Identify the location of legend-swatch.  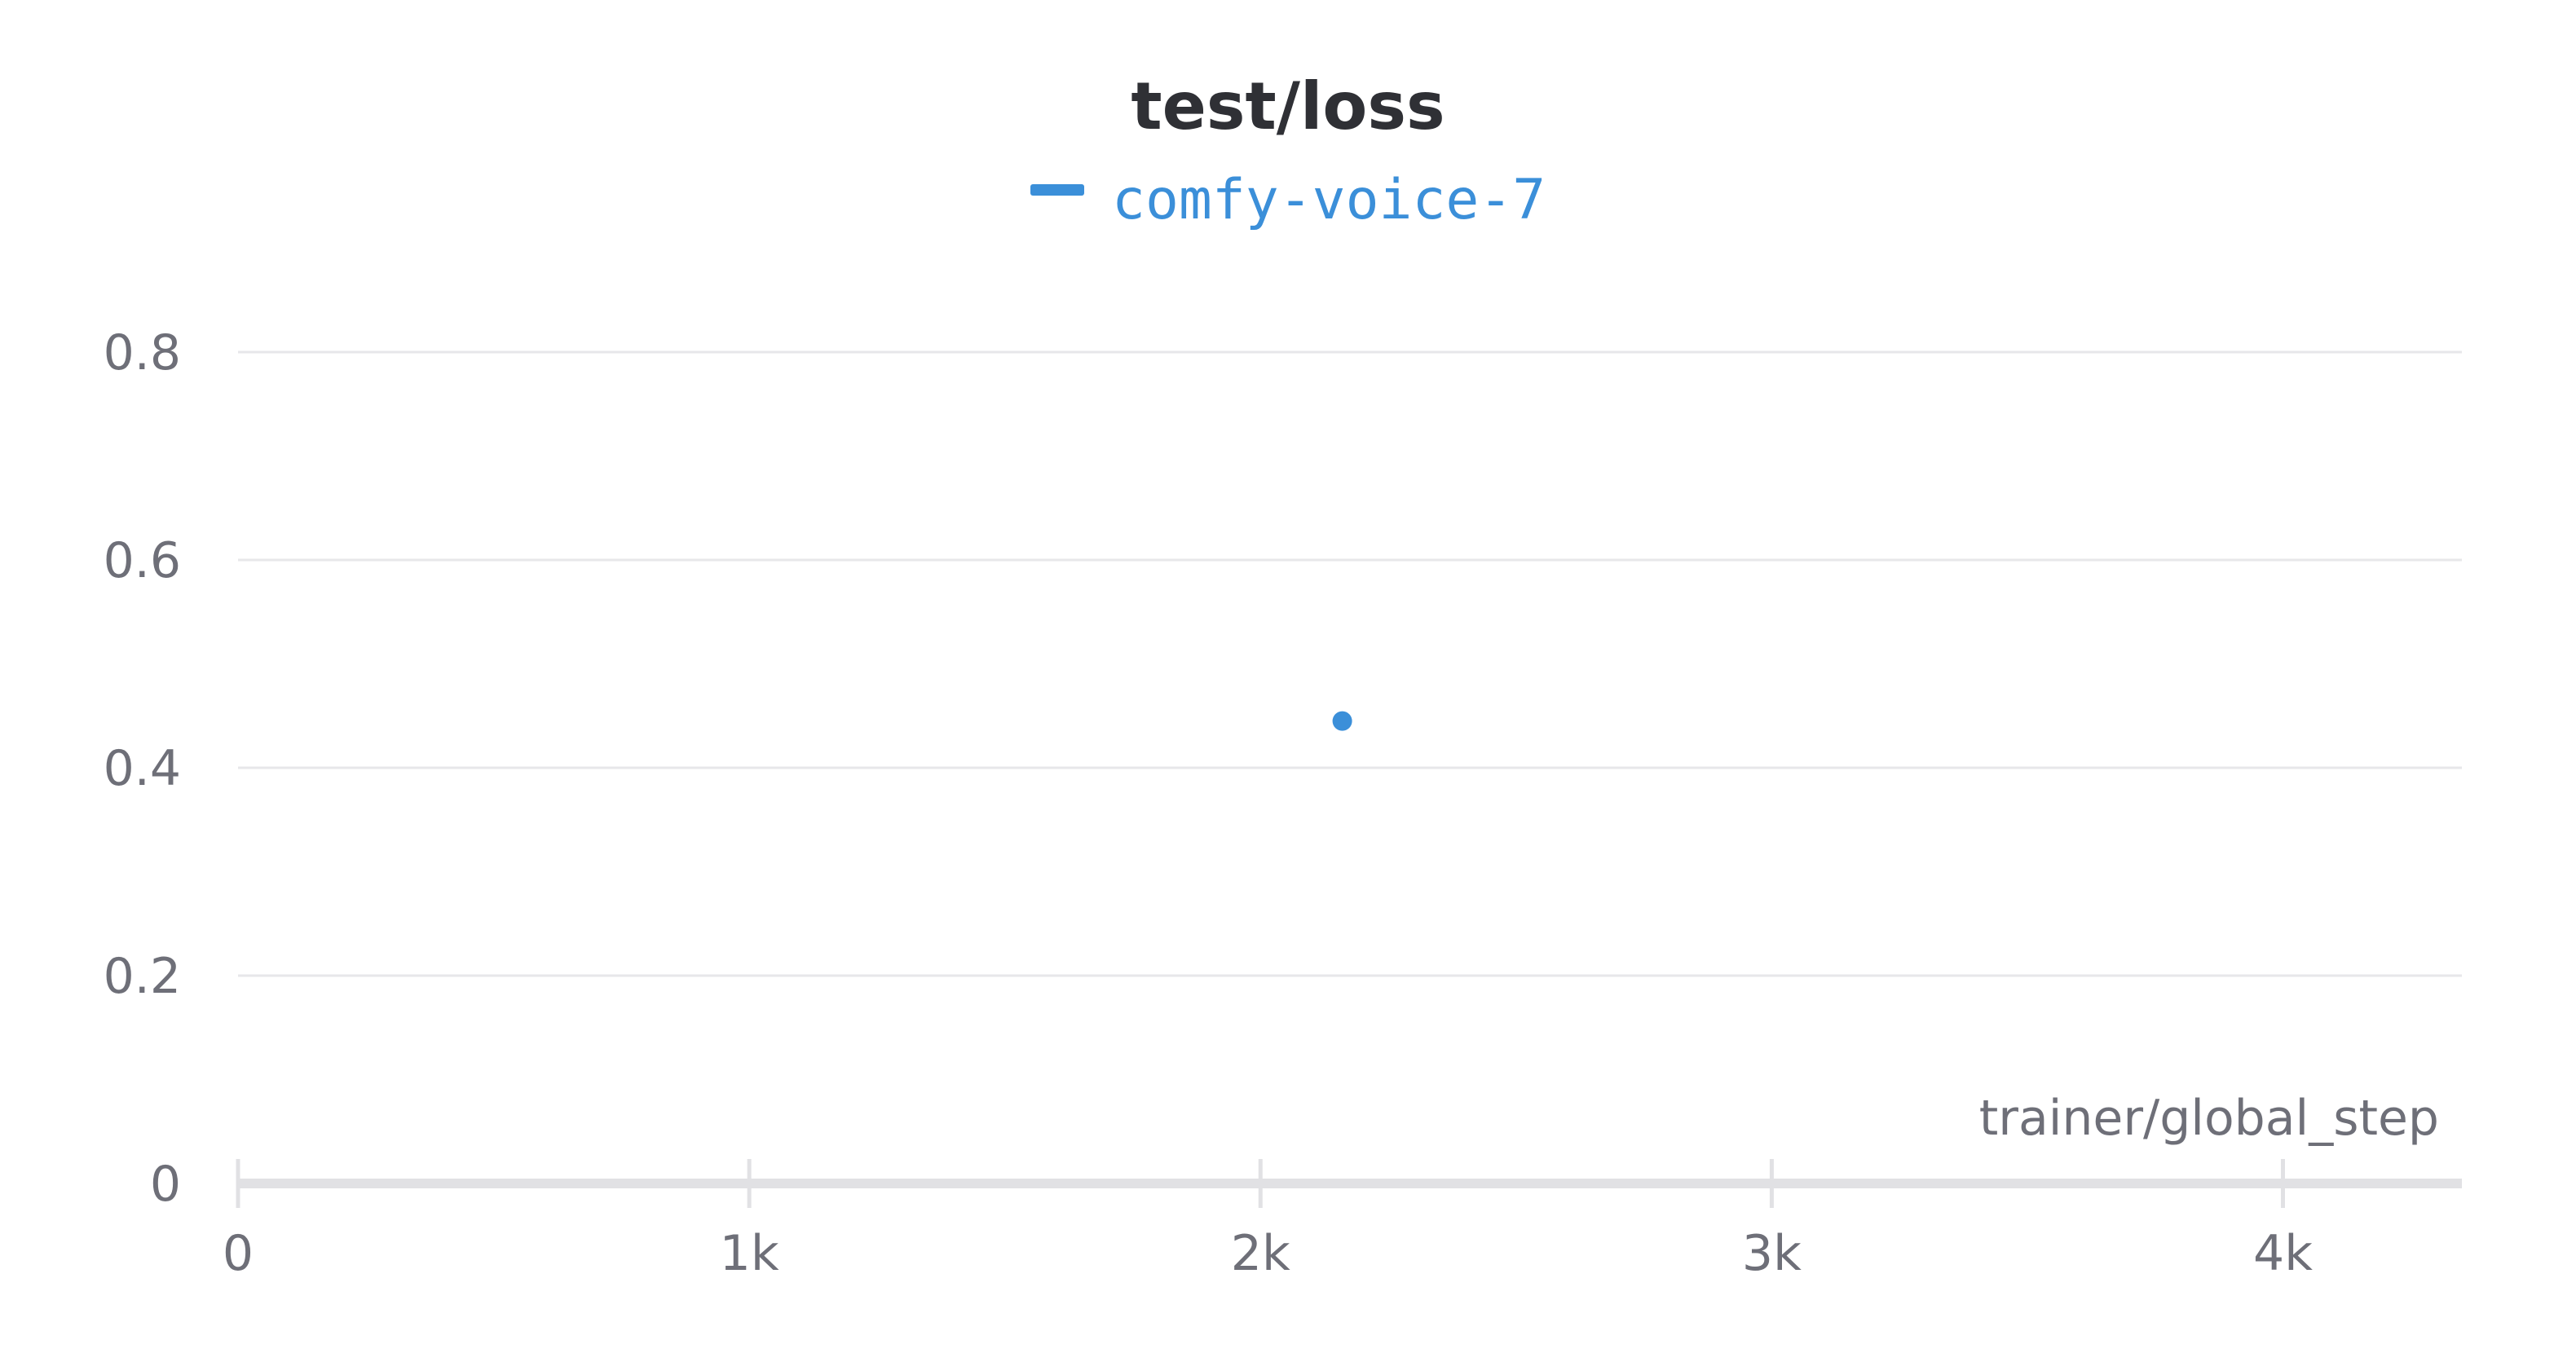
(1057, 190).